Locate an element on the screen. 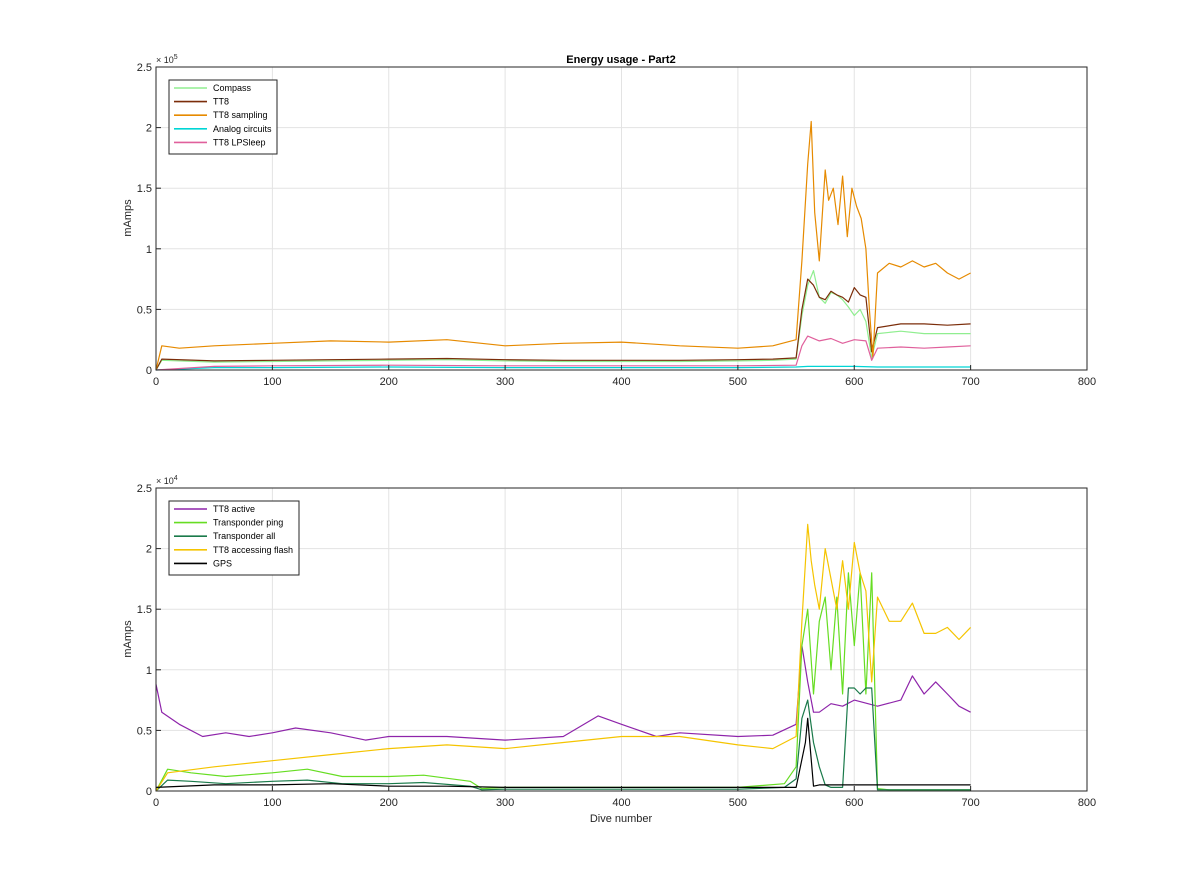 This screenshot has width=1200, height=889. series-line-tt8-lpsleep is located at coordinates (563, 353).